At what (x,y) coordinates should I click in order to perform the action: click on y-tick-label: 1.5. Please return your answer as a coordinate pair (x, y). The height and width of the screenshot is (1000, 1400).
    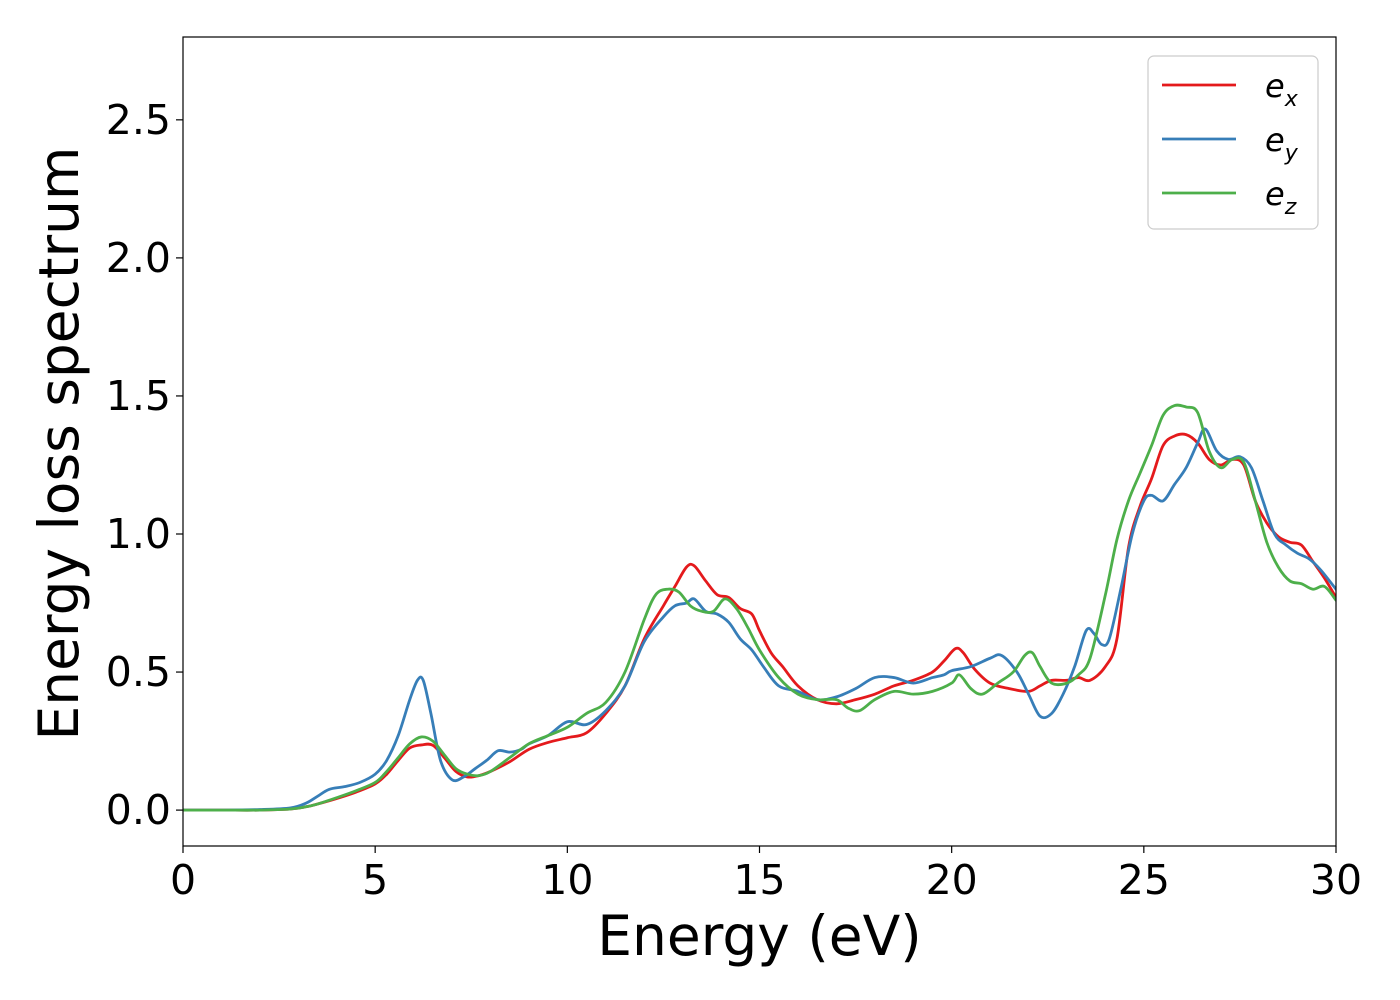
    Looking at the image, I should click on (138, 396).